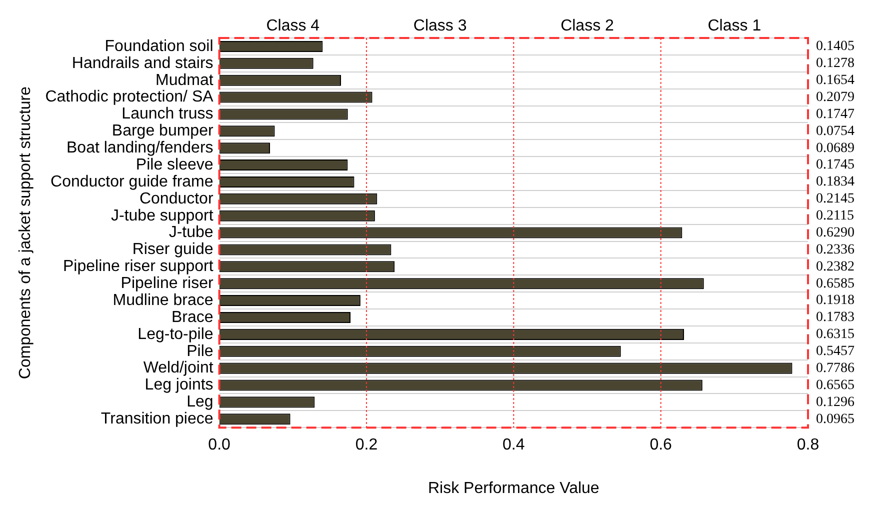  What do you see at coordinates (835, 352) in the screenshot?
I see `data-label: 0.5457` at bounding box center [835, 352].